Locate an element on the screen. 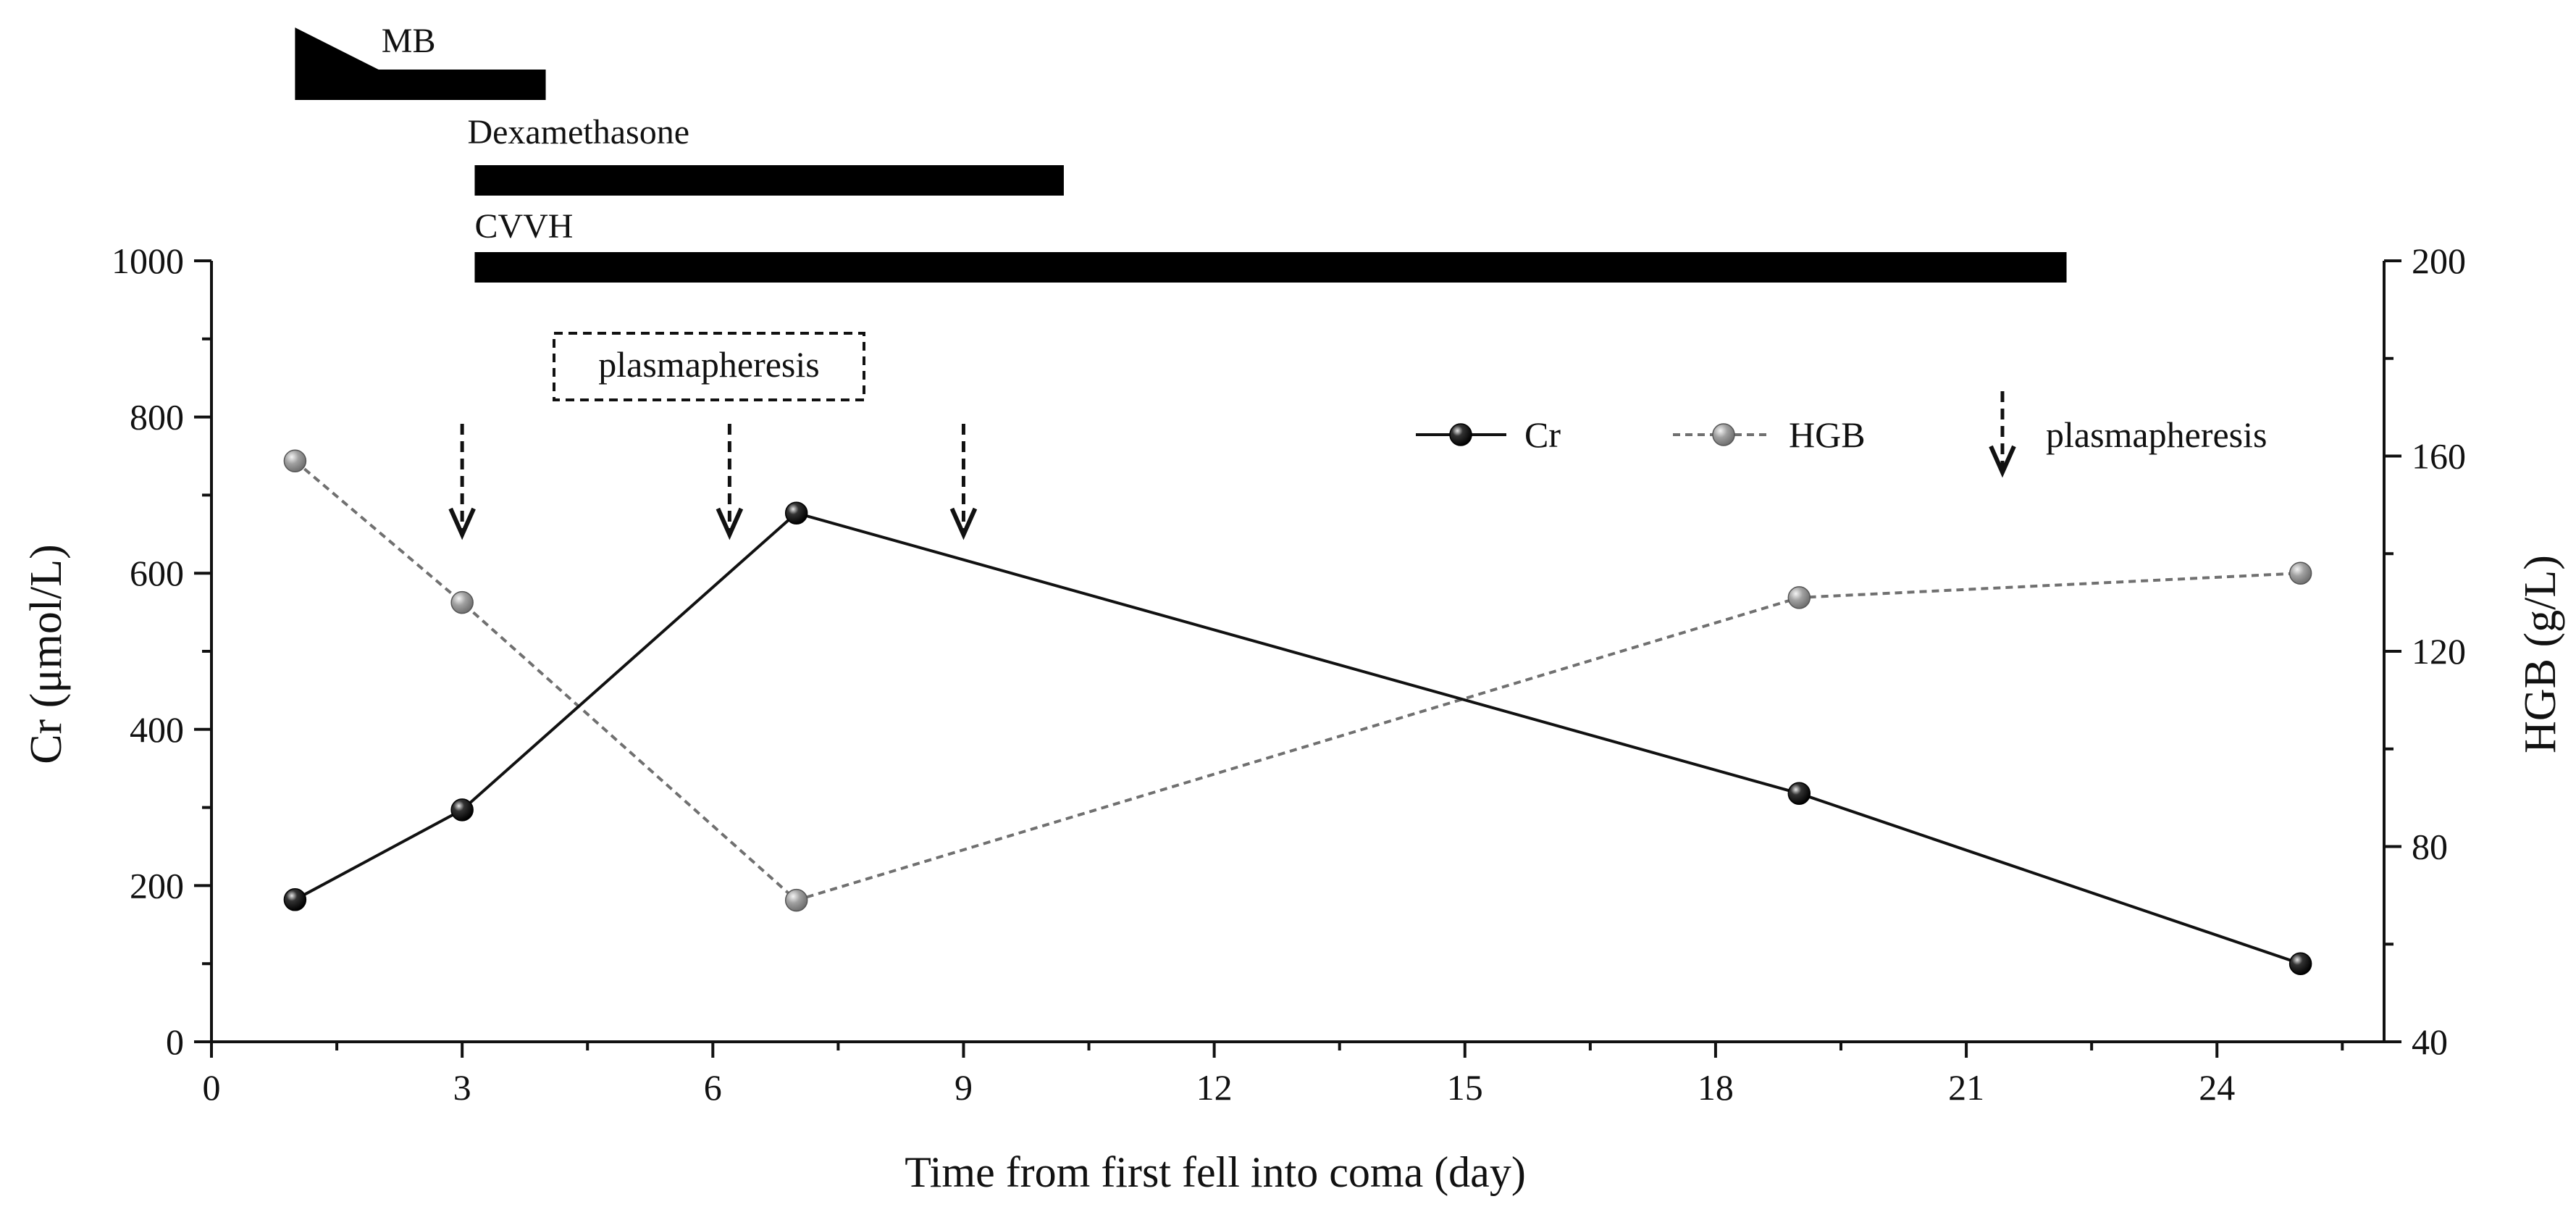 The image size is (2576, 1220). treatment-label-dexamethasone: Dexamethasone is located at coordinates (578, 132).